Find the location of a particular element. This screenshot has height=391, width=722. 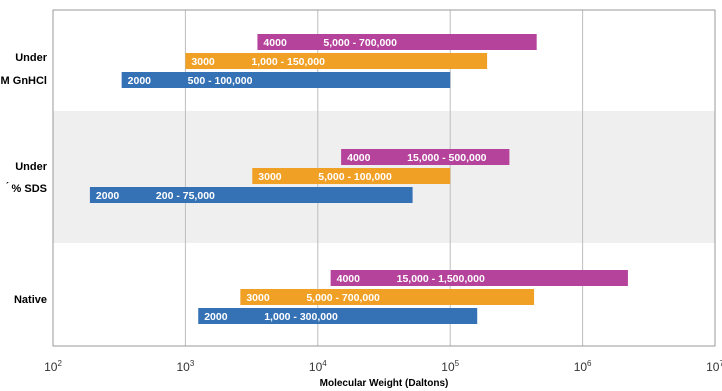

bar-range-label: 1,000 - 300,000 is located at coordinates (301, 317).